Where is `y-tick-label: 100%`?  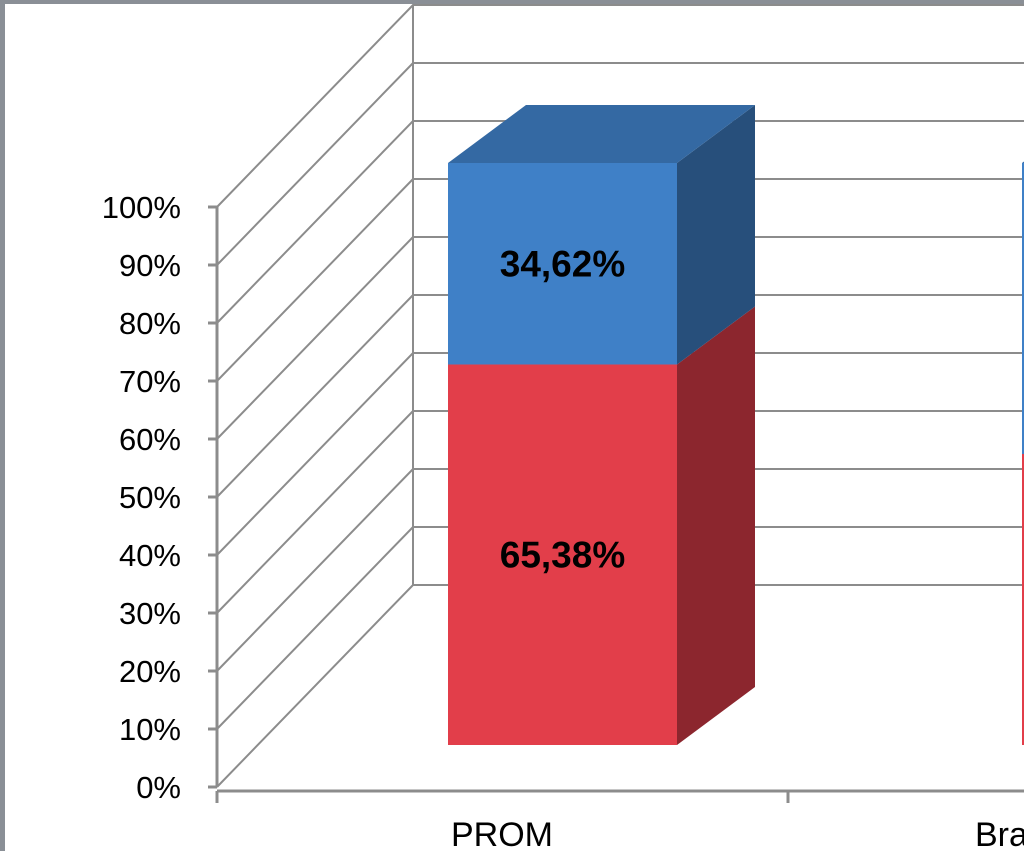
y-tick-label: 100% is located at coordinates (141, 207).